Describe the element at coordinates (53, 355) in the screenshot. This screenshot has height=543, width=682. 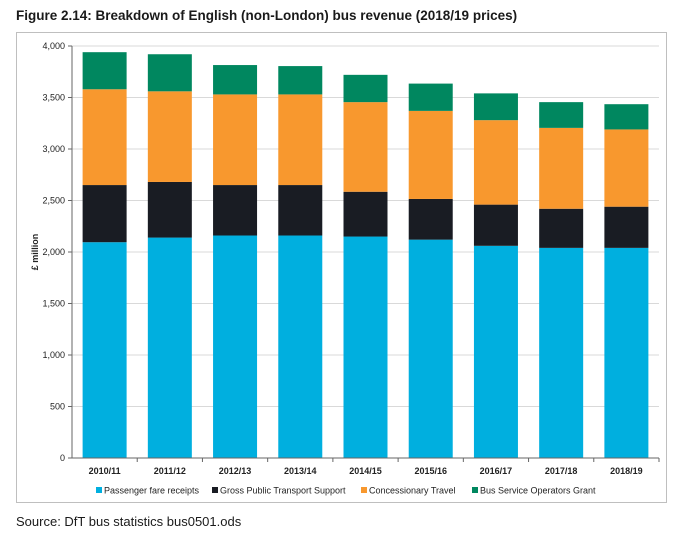
I see `y-tick-label: 1,000` at that location.